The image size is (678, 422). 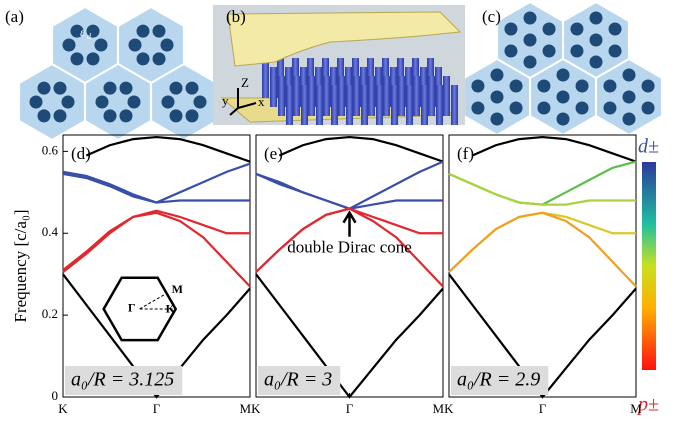 I want to click on annotation-arrow, so click(x=349, y=223).